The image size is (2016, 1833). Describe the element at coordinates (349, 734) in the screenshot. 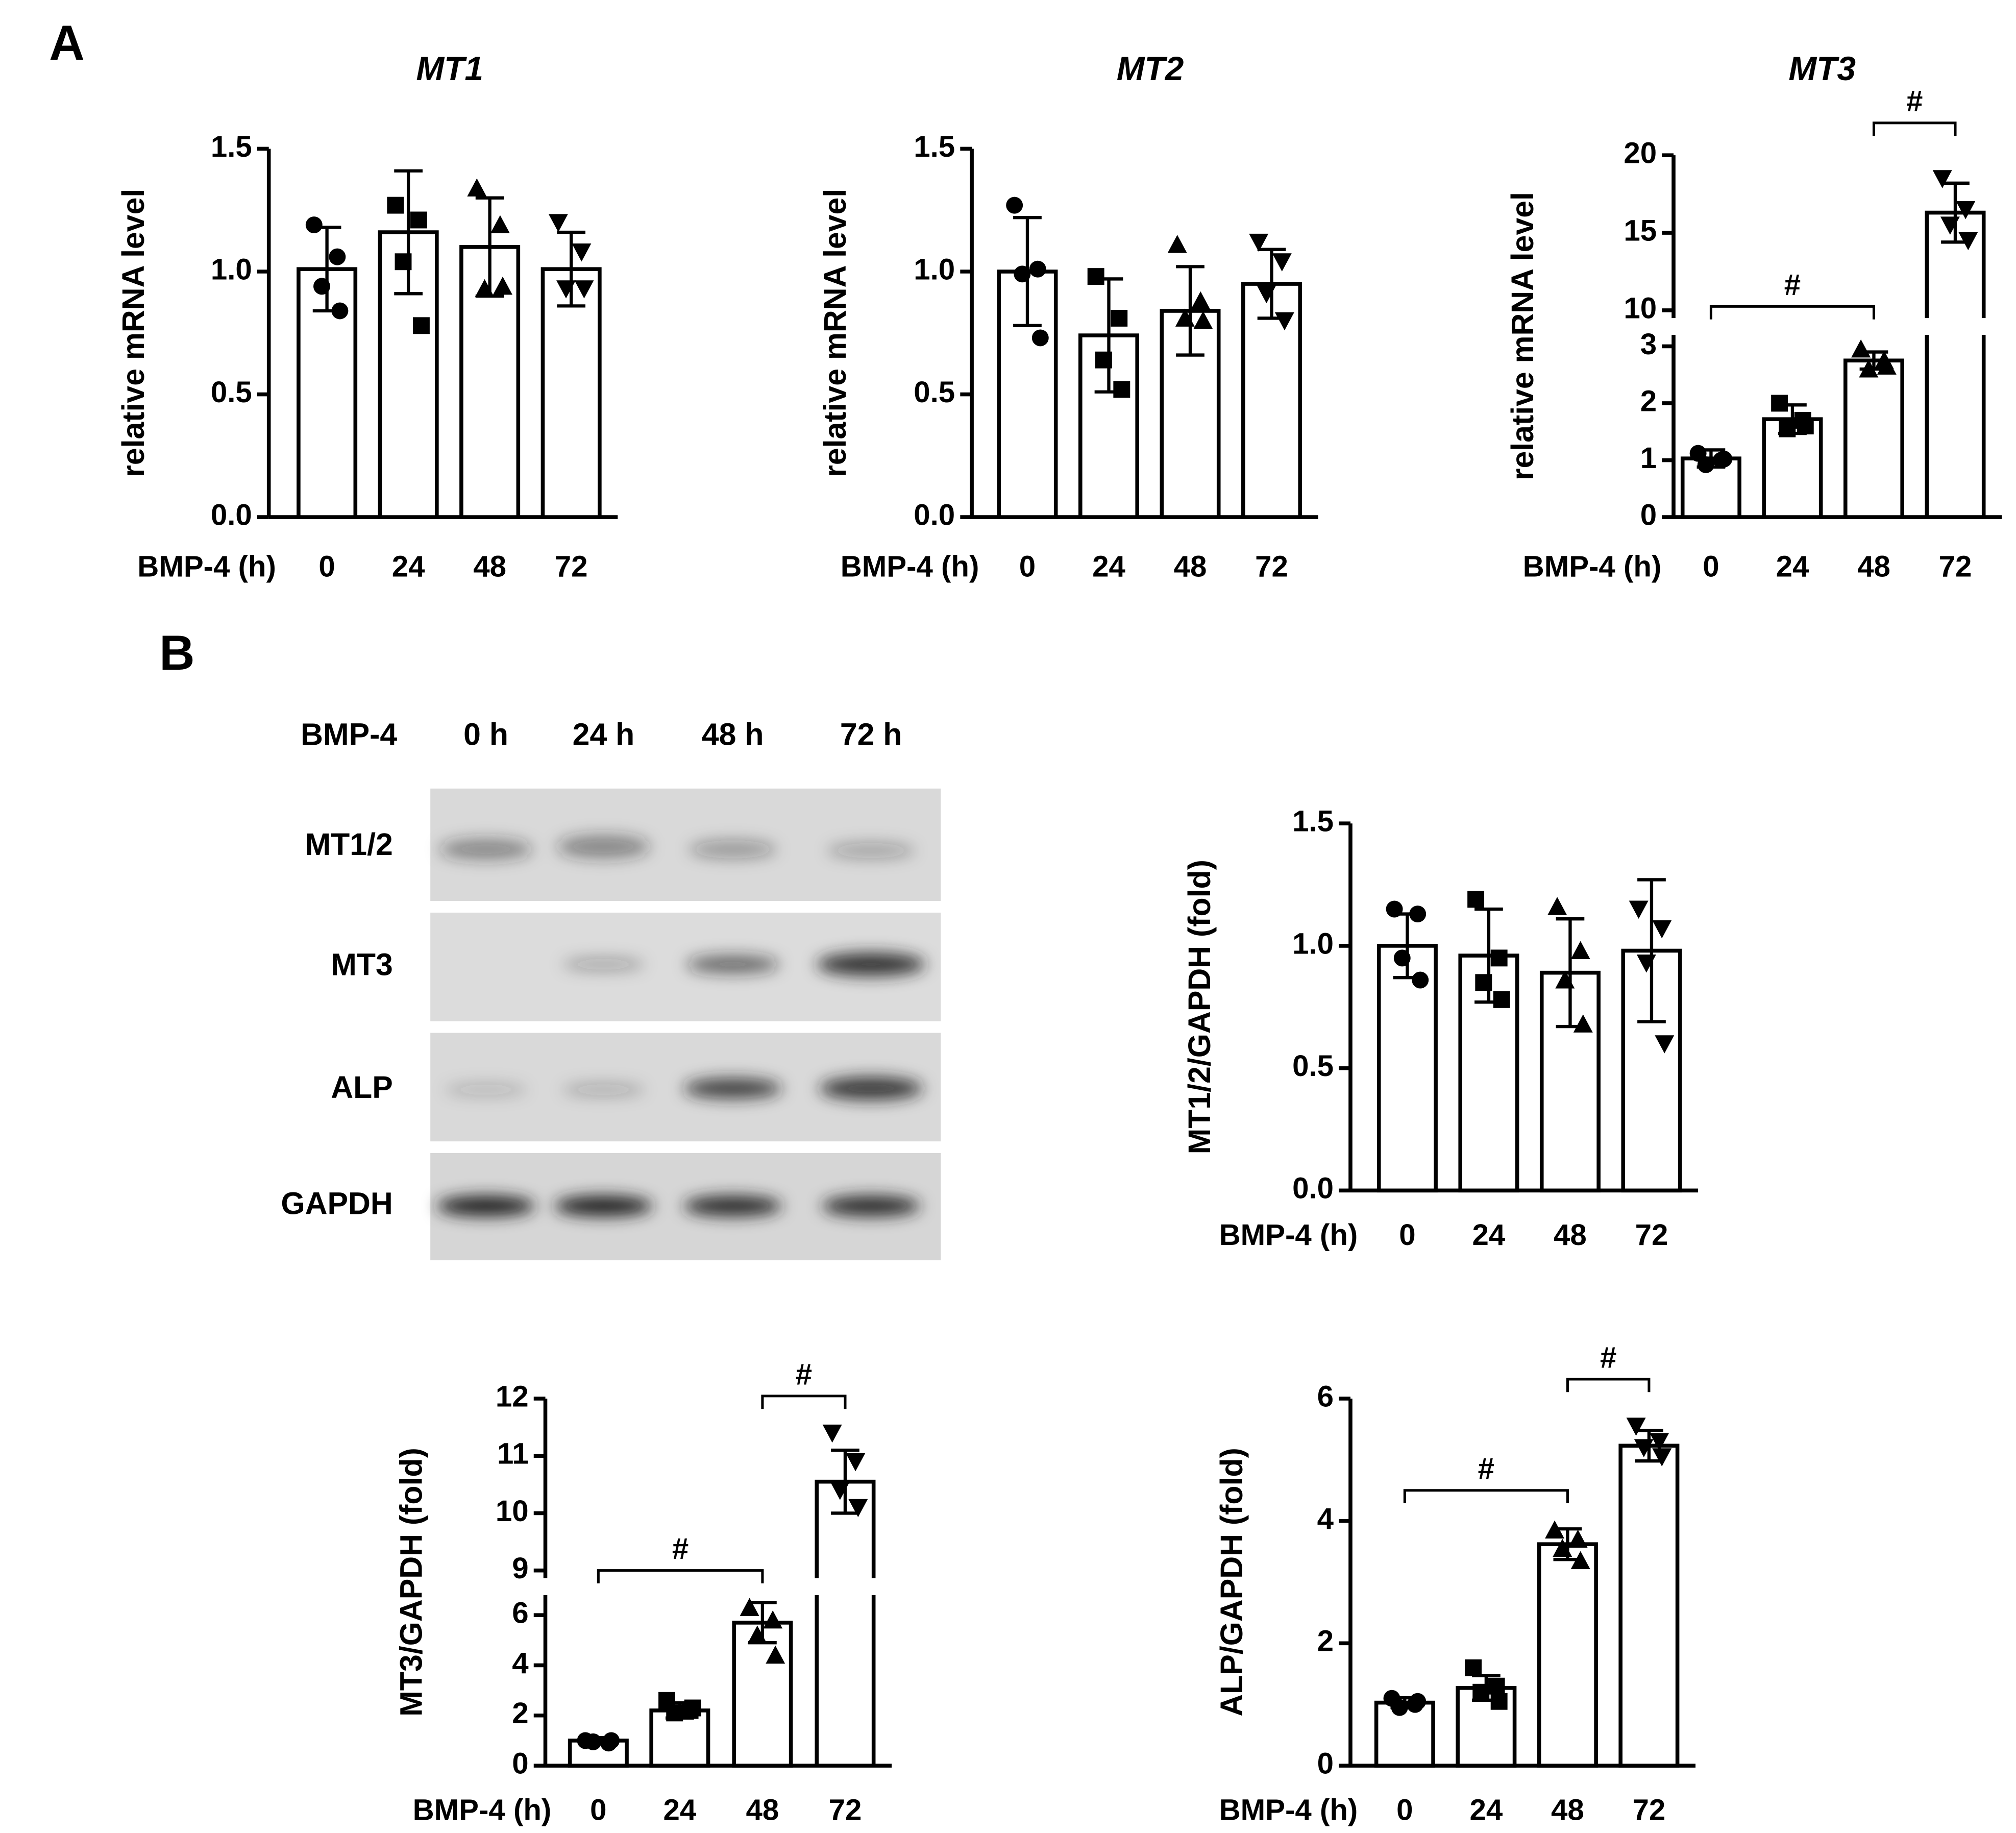

I see `blot-header: BMP-4` at that location.